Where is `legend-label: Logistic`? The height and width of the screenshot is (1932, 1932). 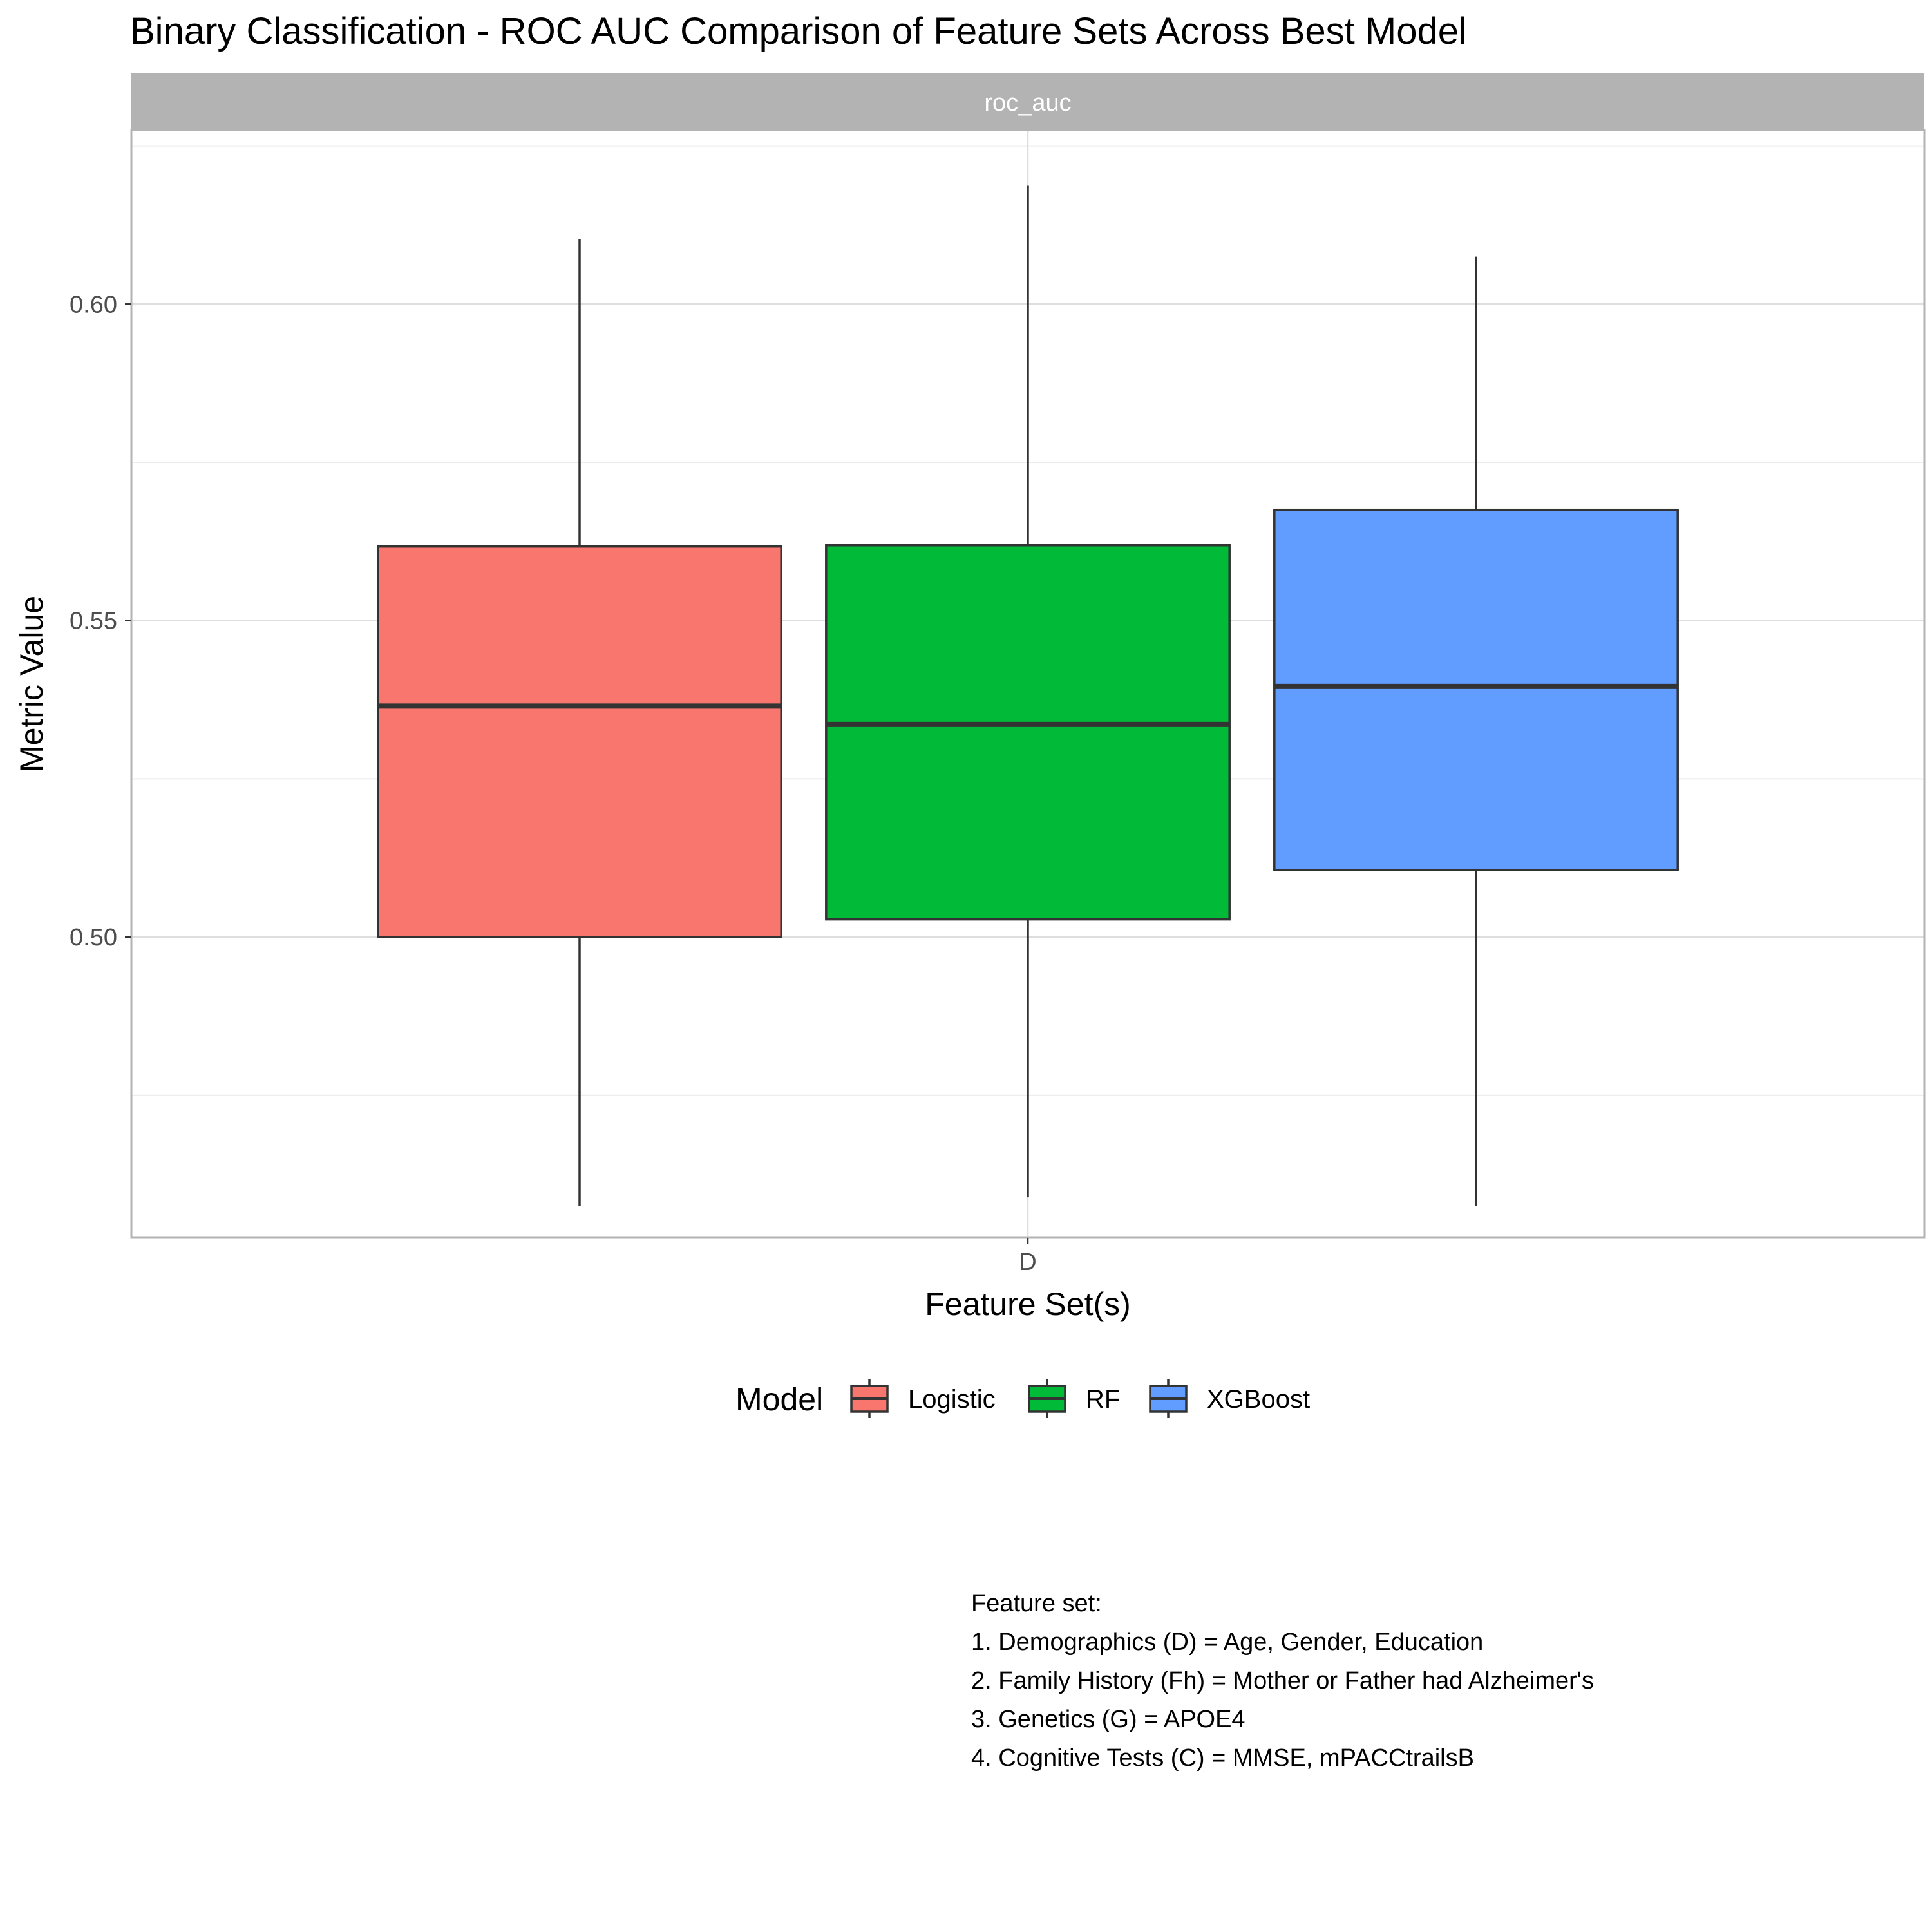 legend-label: Logistic is located at coordinates (952, 1399).